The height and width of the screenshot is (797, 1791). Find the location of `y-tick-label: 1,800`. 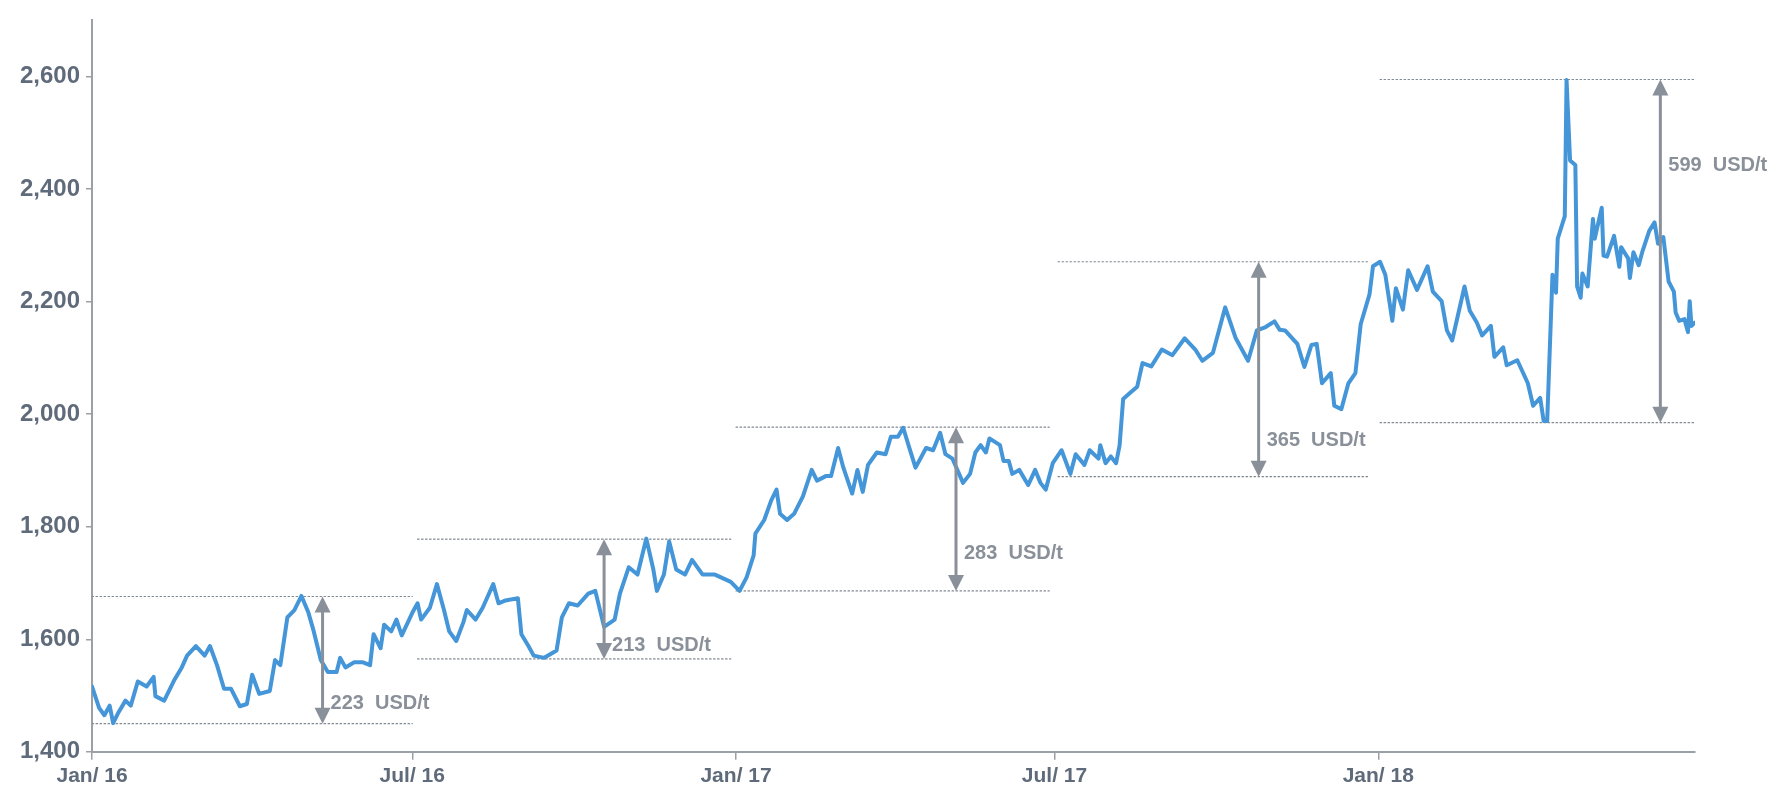

y-tick-label: 1,800 is located at coordinates (50, 525).